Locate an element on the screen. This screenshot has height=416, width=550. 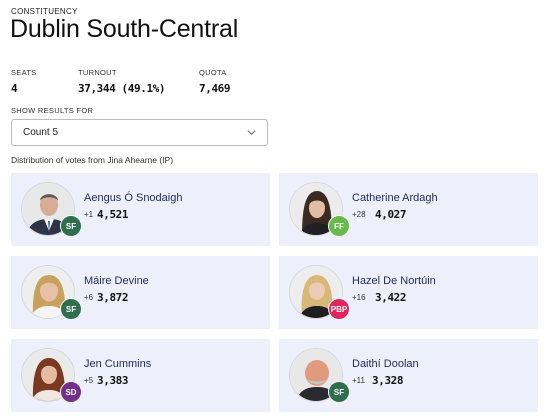
candidate-name: Aengus Ó Snodaigh is located at coordinates (133, 198).